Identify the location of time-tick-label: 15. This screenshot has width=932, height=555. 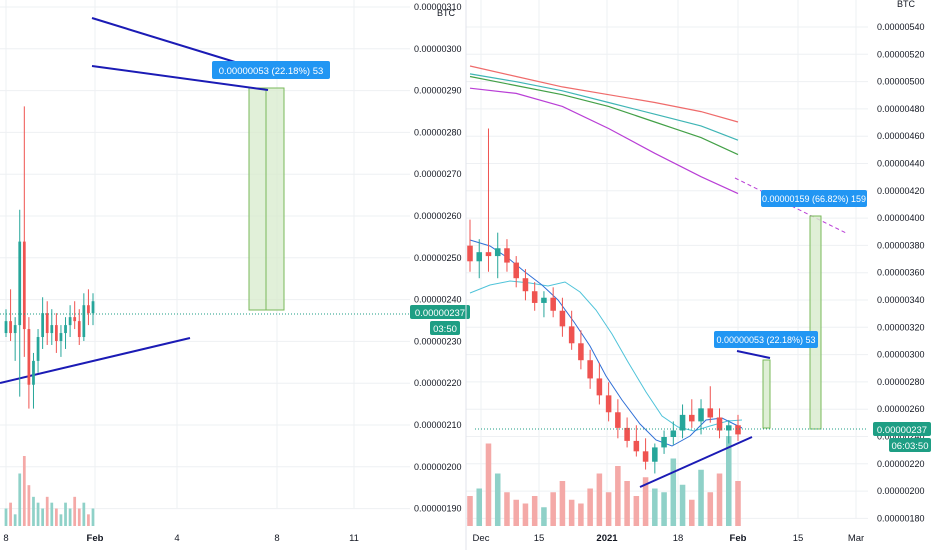
(539, 538).